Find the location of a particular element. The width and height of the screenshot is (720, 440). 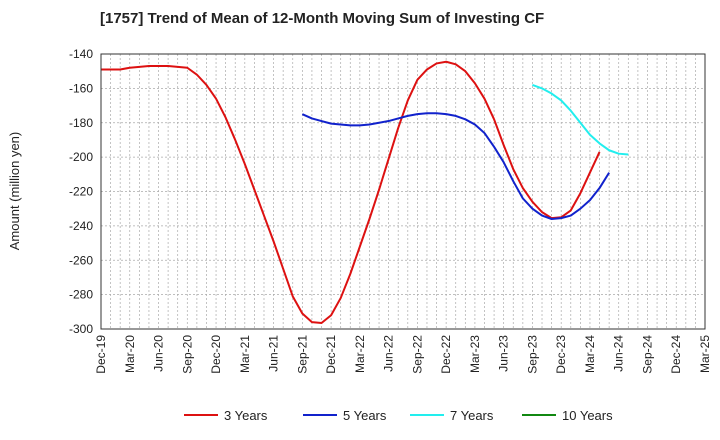

x-tick-label: Dec-23 is located at coordinates (561, 354).